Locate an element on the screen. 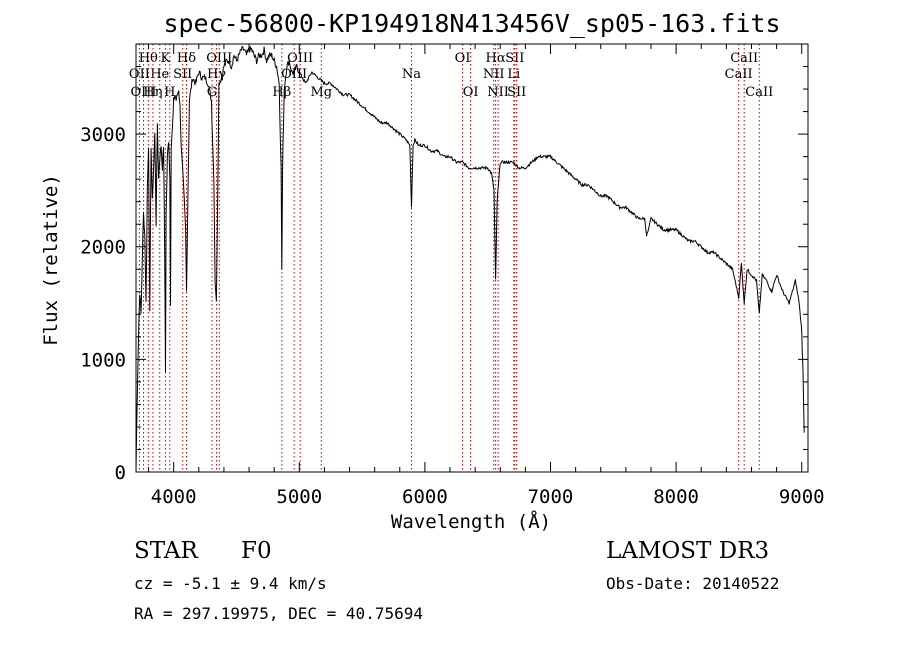 The height and width of the screenshot is (649, 900). x-tick-label: 8000 is located at coordinates (676, 497).